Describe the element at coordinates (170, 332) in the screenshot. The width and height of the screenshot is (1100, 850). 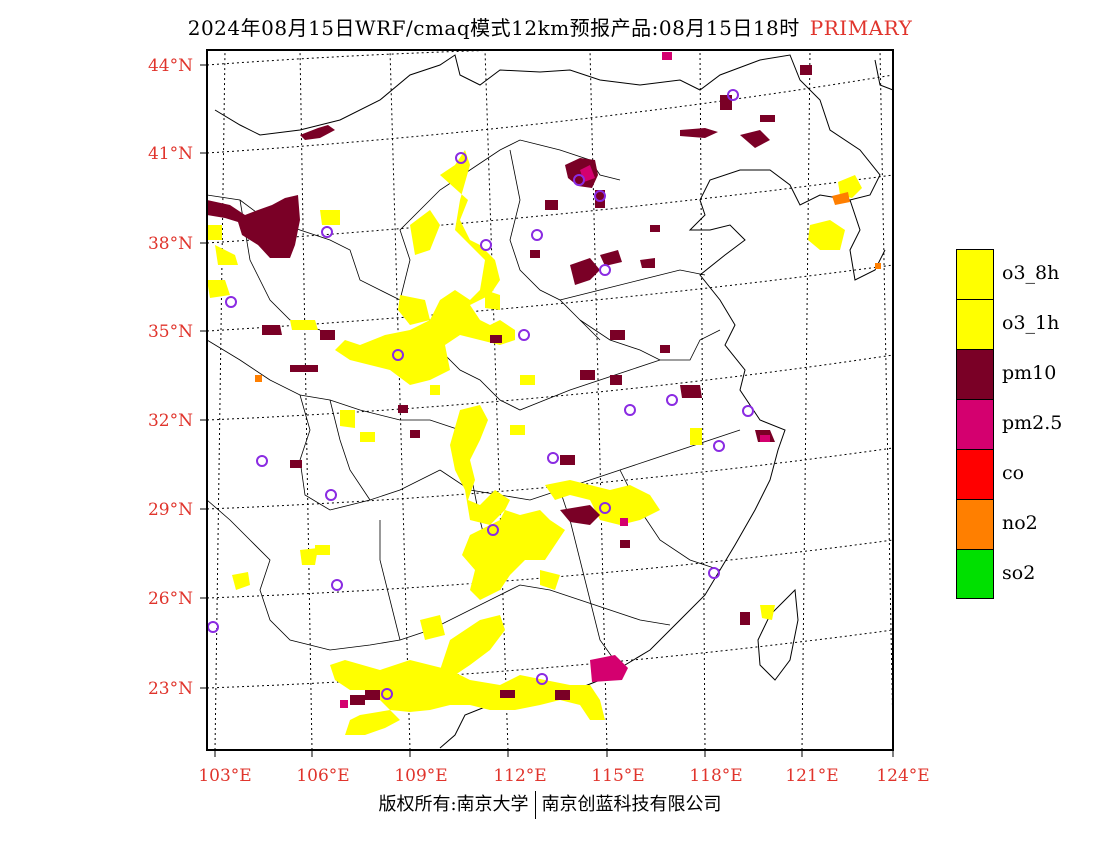
I see `lat-label: 35°N` at that location.